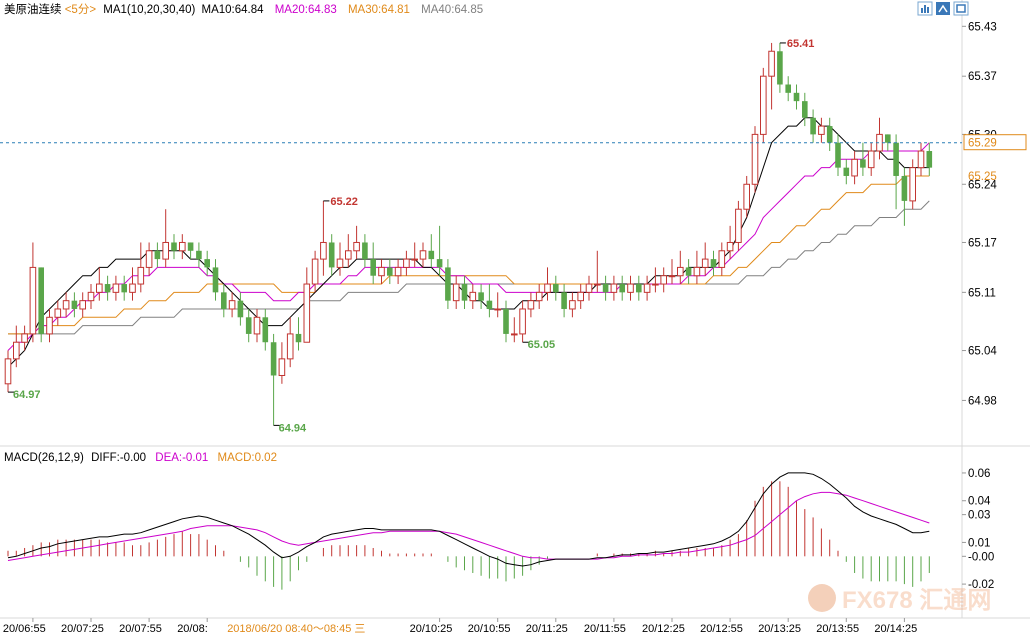  What do you see at coordinates (925, 8) in the screenshot?
I see `chart-settings-icon` at bounding box center [925, 8].